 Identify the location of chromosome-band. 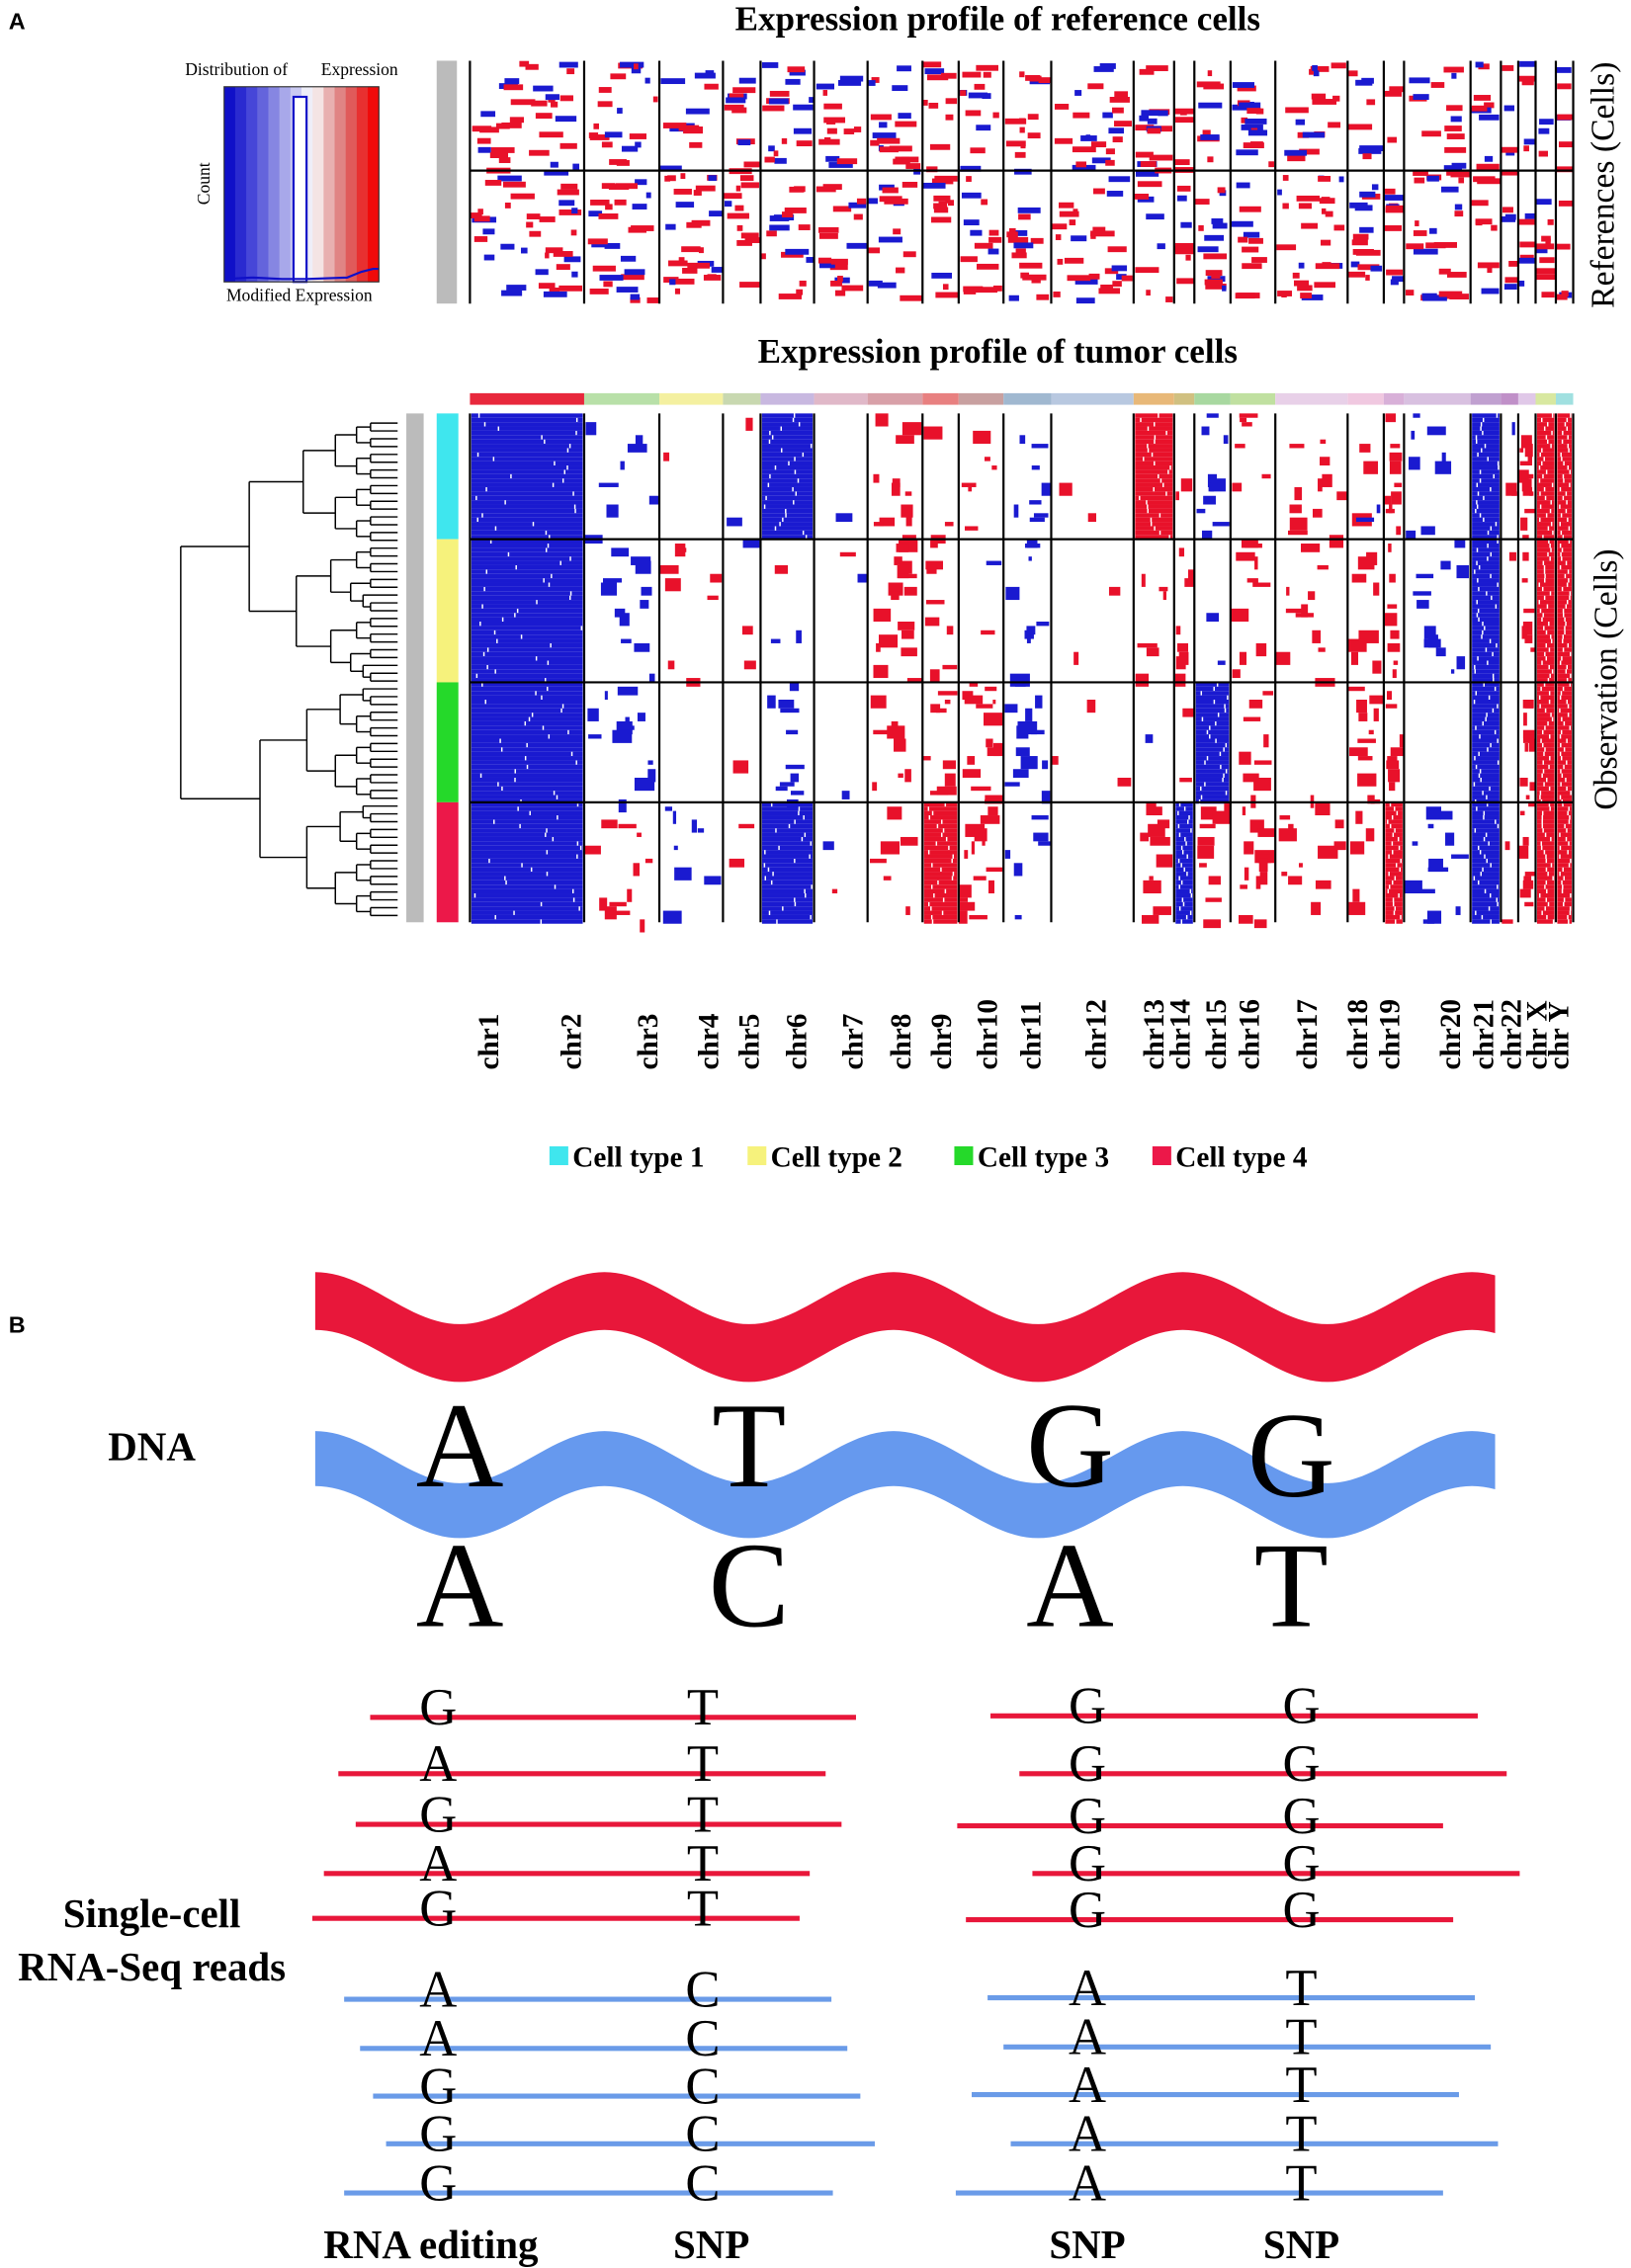
(1527, 398).